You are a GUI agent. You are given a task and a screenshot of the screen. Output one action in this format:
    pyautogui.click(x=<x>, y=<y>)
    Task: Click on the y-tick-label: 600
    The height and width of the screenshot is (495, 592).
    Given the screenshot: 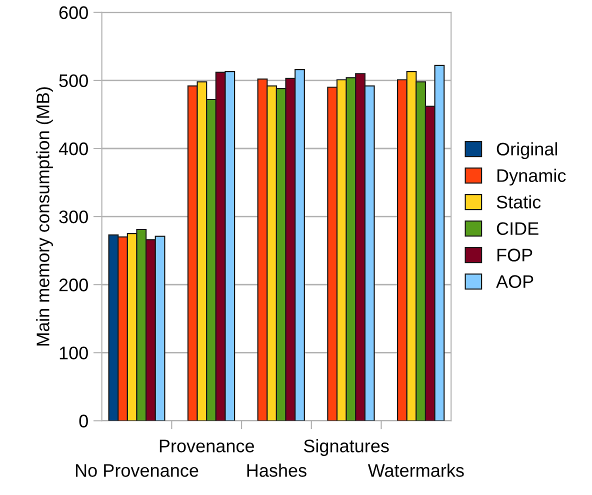 What is the action you would take?
    pyautogui.click(x=73, y=13)
    